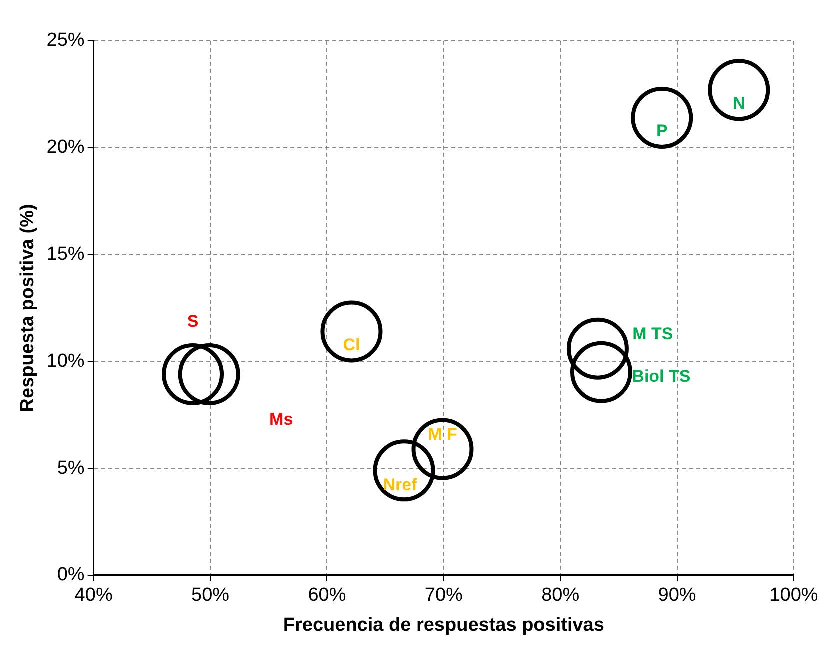  What do you see at coordinates (65, 254) in the screenshot?
I see `y-tick-label: 15%` at bounding box center [65, 254].